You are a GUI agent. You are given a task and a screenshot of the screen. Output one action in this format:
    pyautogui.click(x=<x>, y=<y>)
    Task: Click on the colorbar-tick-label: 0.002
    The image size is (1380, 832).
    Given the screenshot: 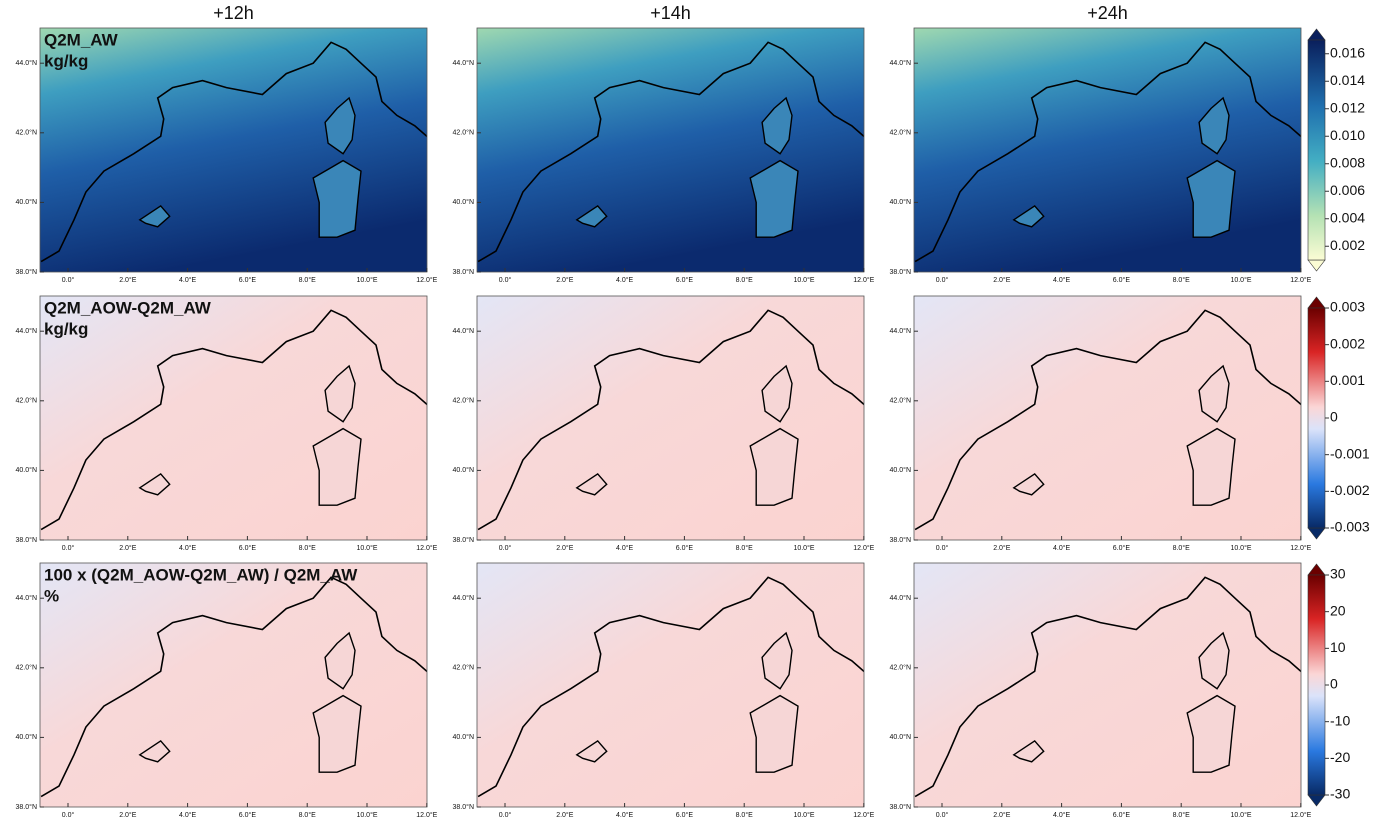 What is the action you would take?
    pyautogui.click(x=1347, y=343)
    